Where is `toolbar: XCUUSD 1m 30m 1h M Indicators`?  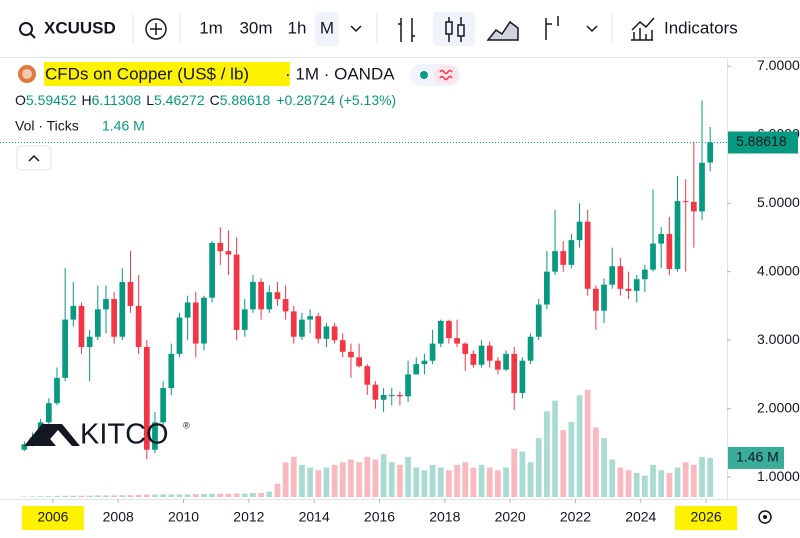 toolbar: XCUUSD 1m 30m 1h M Indicators is located at coordinates (378, 29).